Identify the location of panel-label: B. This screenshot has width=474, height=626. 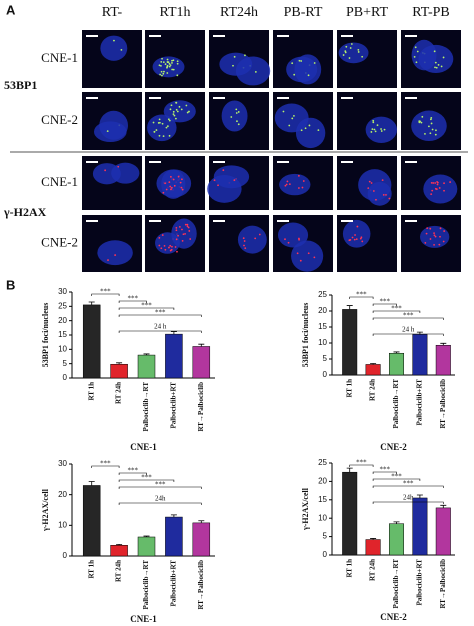
(10, 284).